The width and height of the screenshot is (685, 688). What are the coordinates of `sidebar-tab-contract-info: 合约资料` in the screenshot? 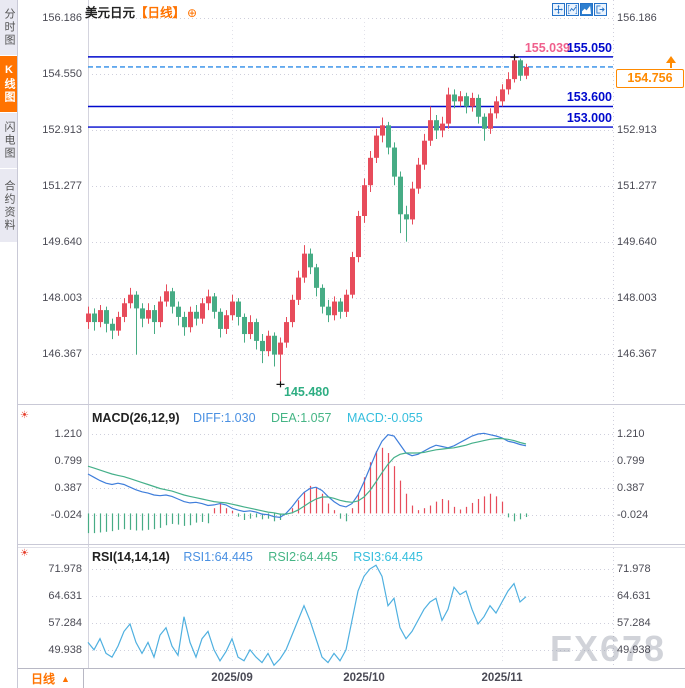 It's located at (8, 205).